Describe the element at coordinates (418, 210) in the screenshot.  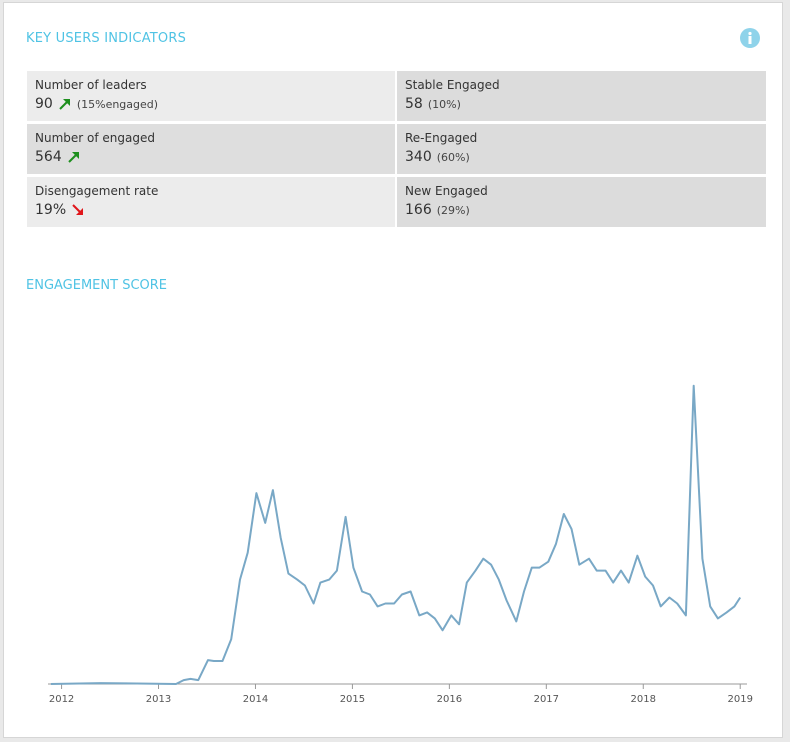
I see `kpi-value: 166` at that location.